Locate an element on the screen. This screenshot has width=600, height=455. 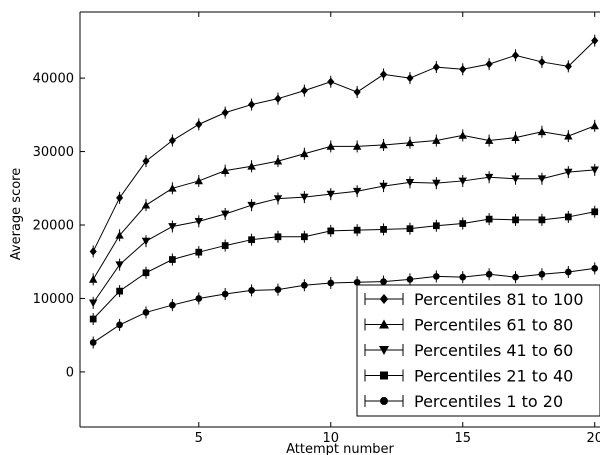
legend-entry: Percentiles 21 to 40 is located at coordinates (468, 376).